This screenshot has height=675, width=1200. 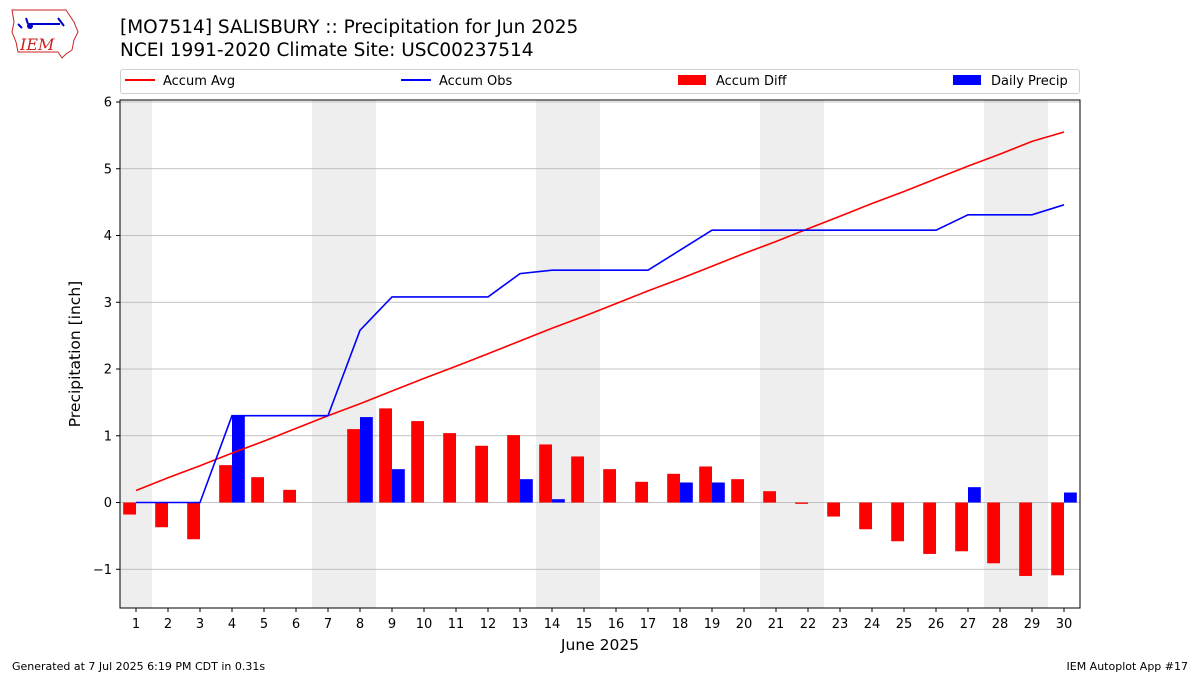 What do you see at coordinates (328, 624) in the screenshot?
I see `x-tick-label: 7` at bounding box center [328, 624].